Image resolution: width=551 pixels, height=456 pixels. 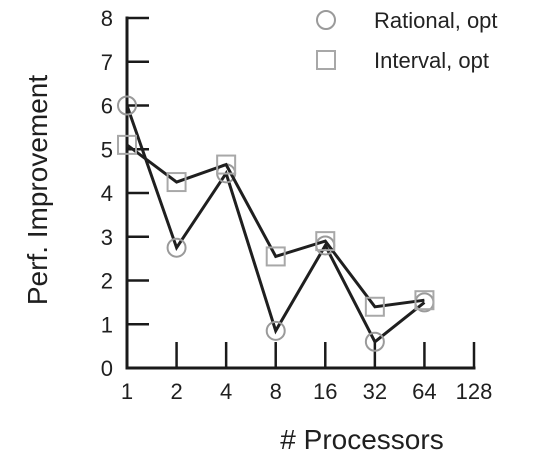 I want to click on y-tick-label: 1, so click(x=107, y=324).